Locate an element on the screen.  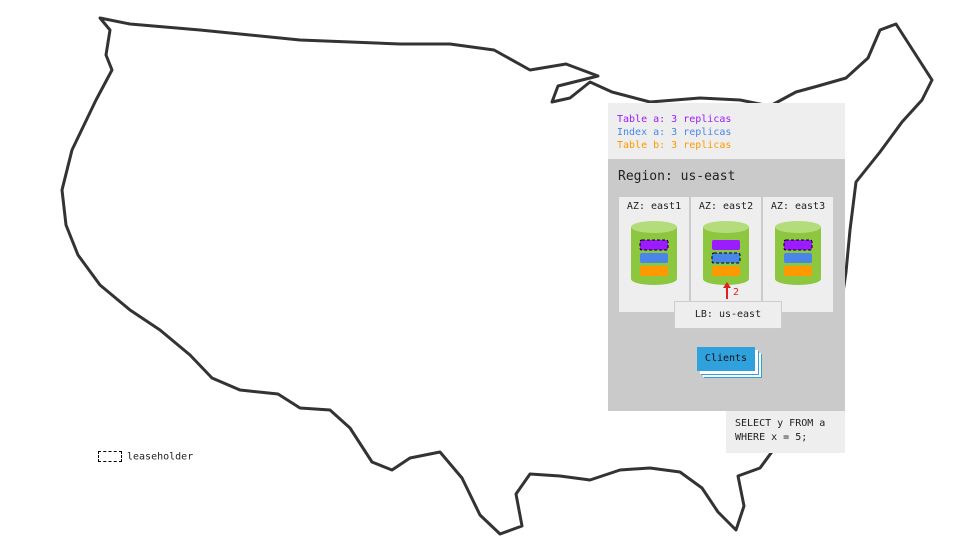
query-line: SELECT y FROM a is located at coordinates (780, 423).